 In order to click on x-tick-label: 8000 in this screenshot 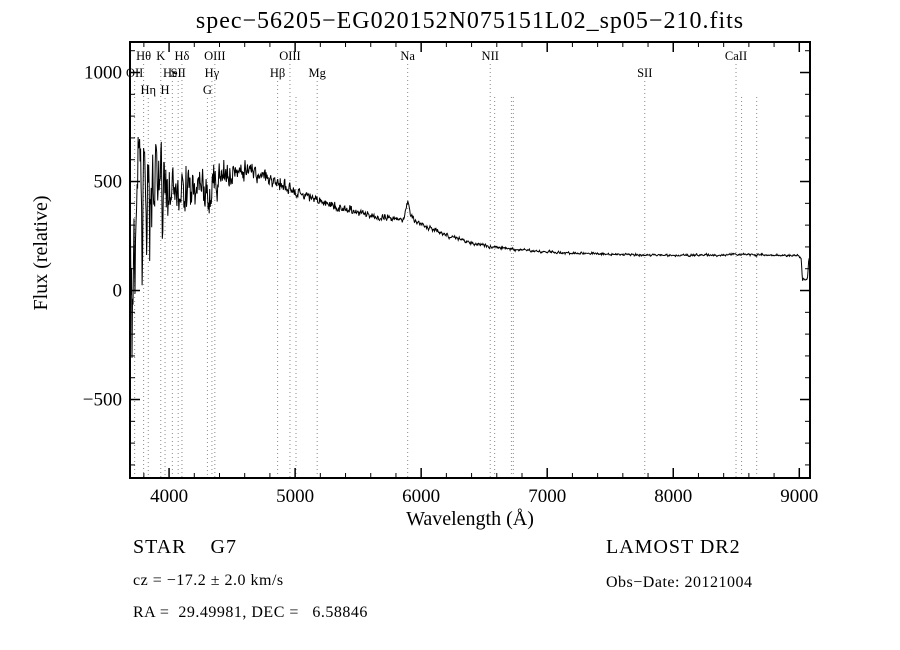, I will do `click(673, 496)`.